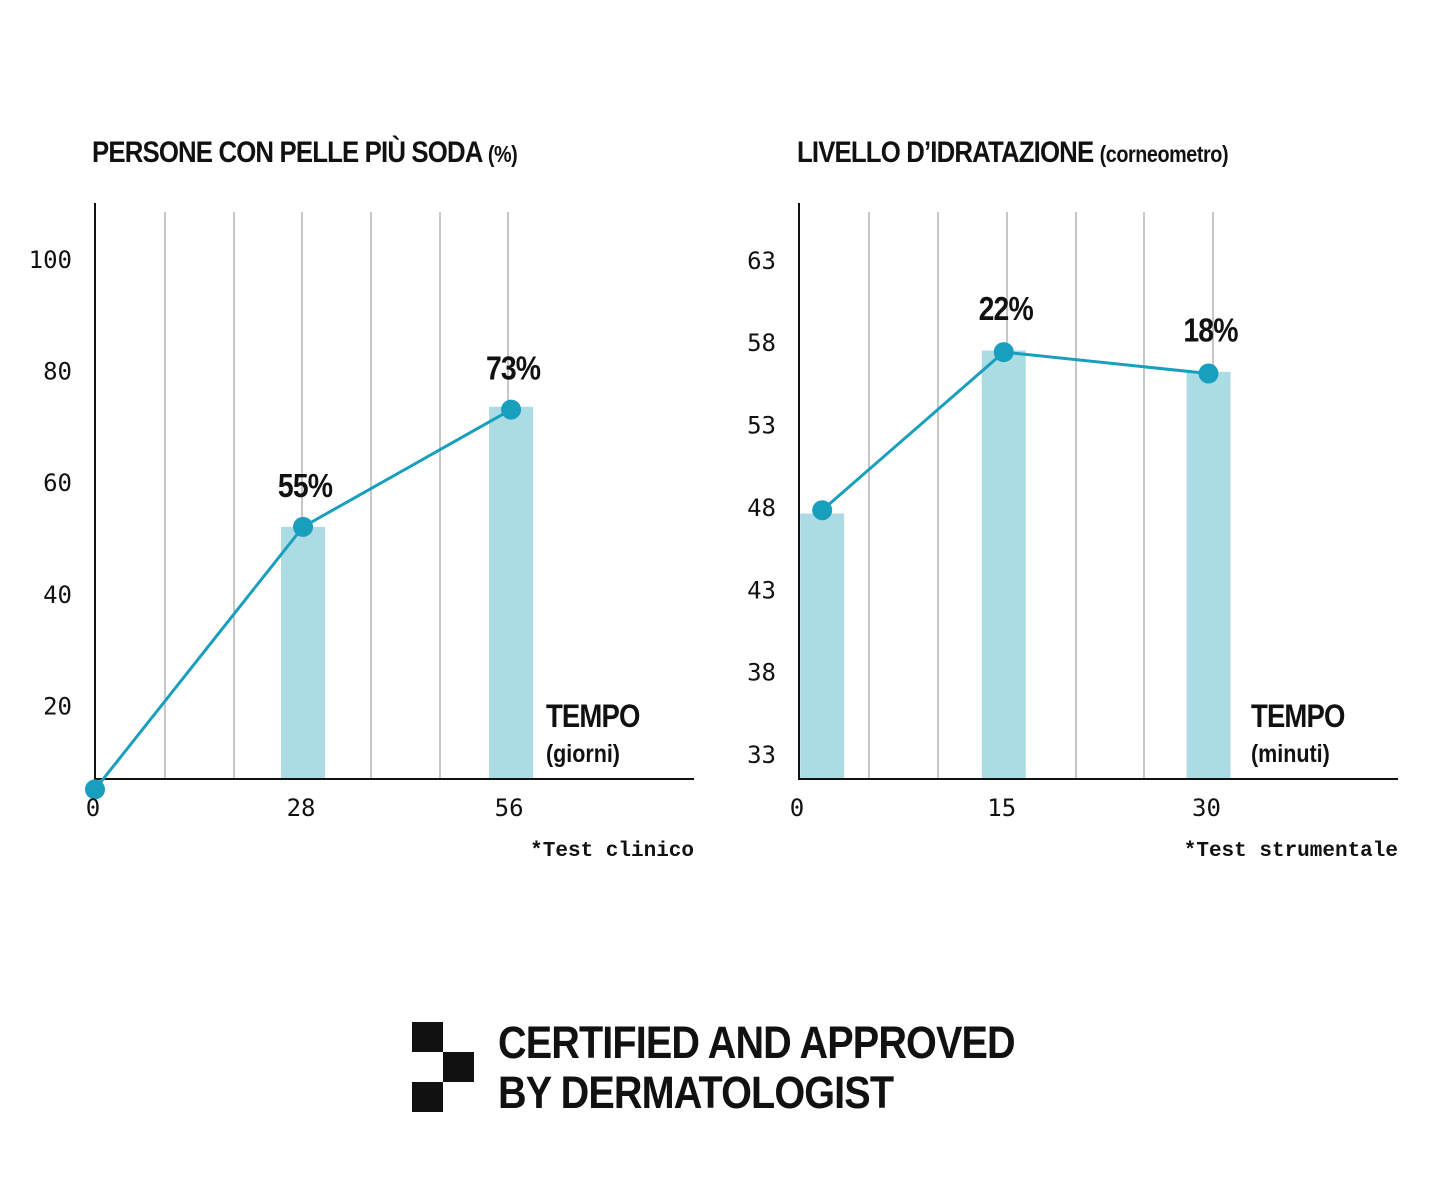 This screenshot has width=1440, height=1200. Describe the element at coordinates (945, 152) in the screenshot. I see `chart-title-text: LIVELLO D’IDRATAZIONE` at that location.